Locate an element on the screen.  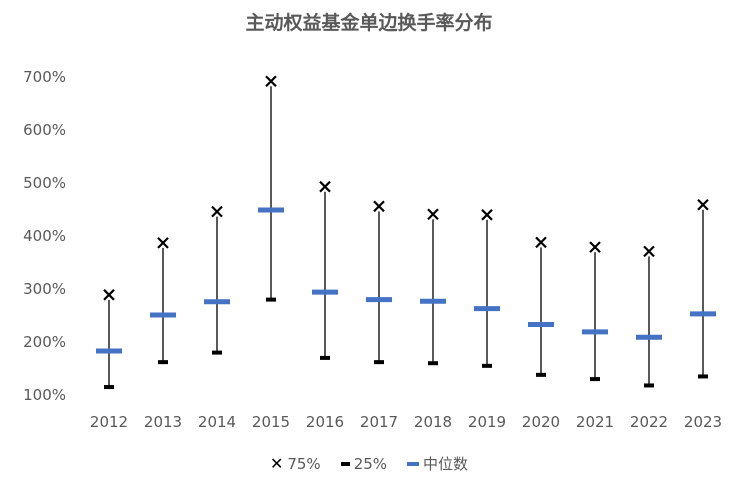
chart-title: 主动权益基金单边换手率分布 is located at coordinates (369, 23).